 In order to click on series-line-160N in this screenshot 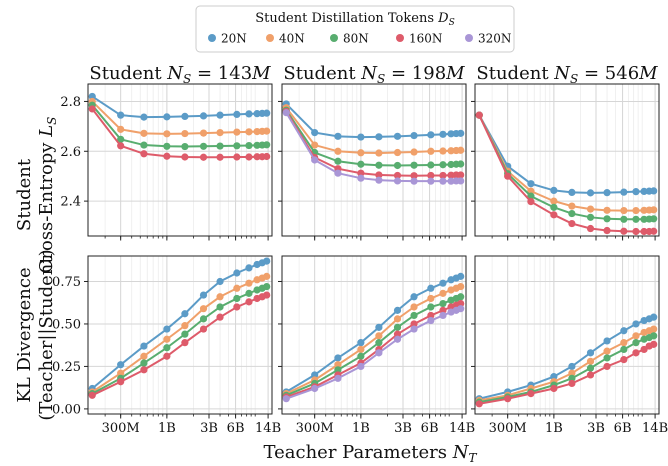, I will do `click(566, 173)`.